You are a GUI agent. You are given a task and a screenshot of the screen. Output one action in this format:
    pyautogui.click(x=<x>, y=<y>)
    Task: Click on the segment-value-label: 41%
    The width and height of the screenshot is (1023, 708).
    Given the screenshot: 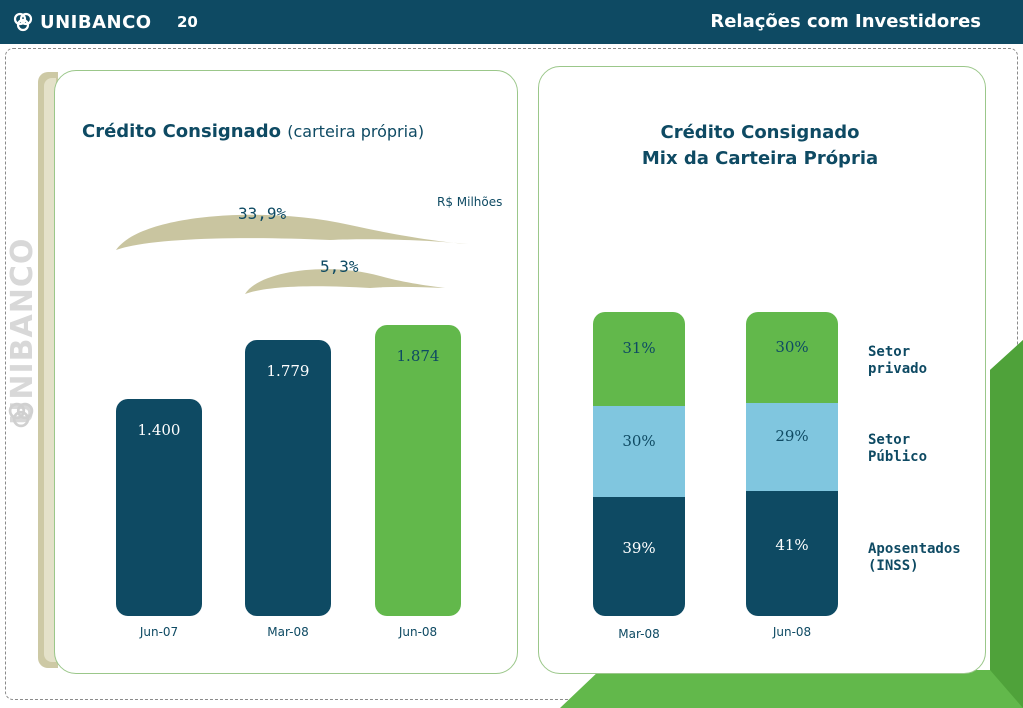 What is the action you would take?
    pyautogui.click(x=792, y=544)
    